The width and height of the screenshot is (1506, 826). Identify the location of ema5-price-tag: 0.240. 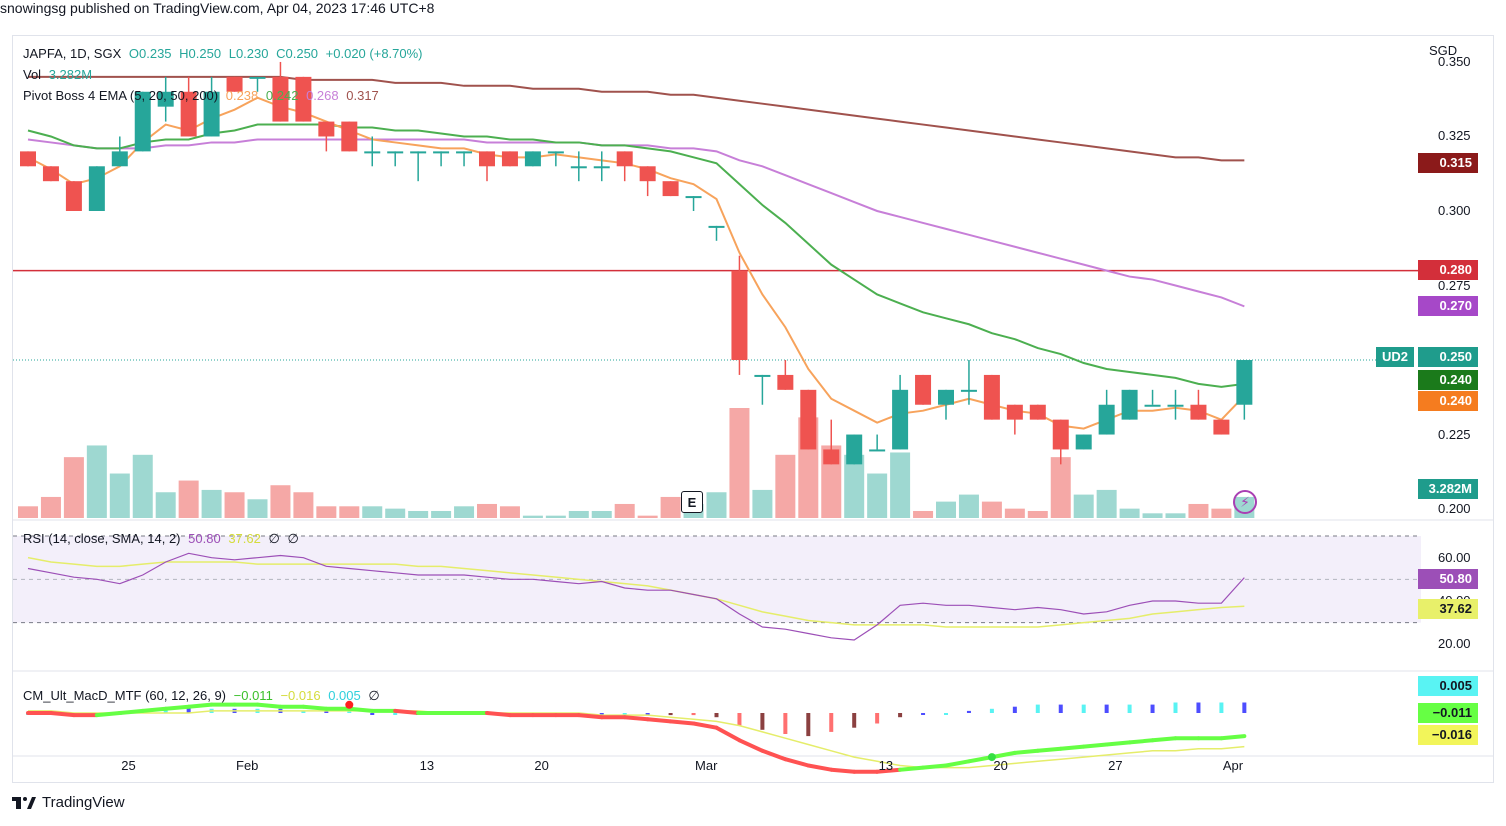
(1448, 401).